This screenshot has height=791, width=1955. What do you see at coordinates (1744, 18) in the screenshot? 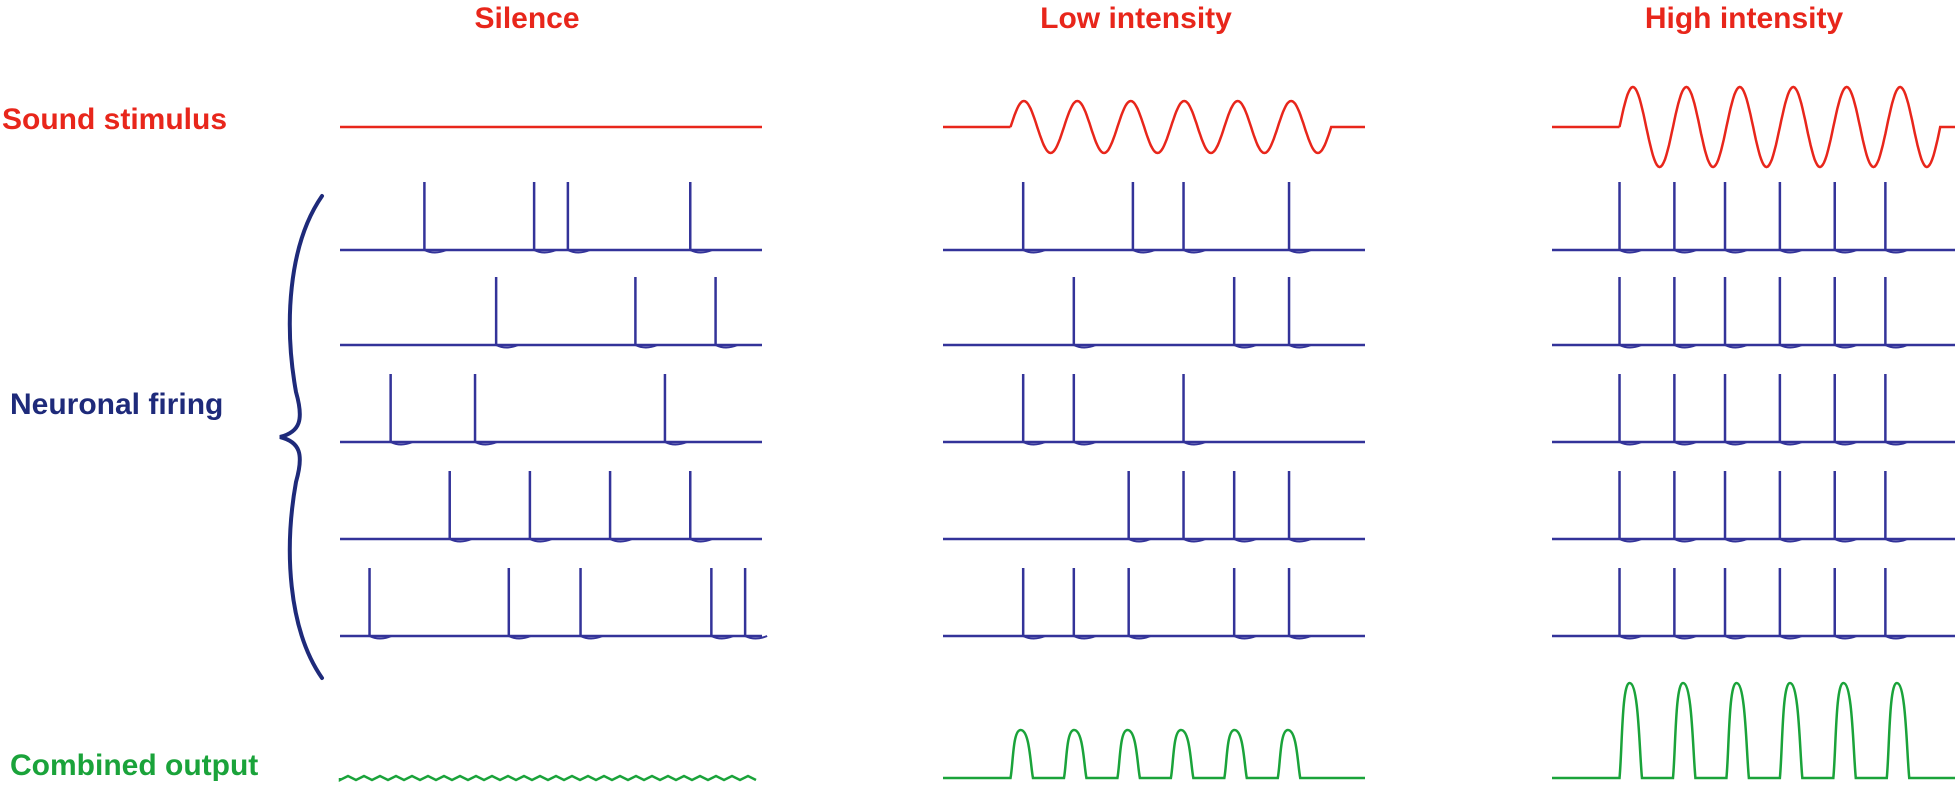
I see `column-title-high-intensity: High intensity` at bounding box center [1744, 18].